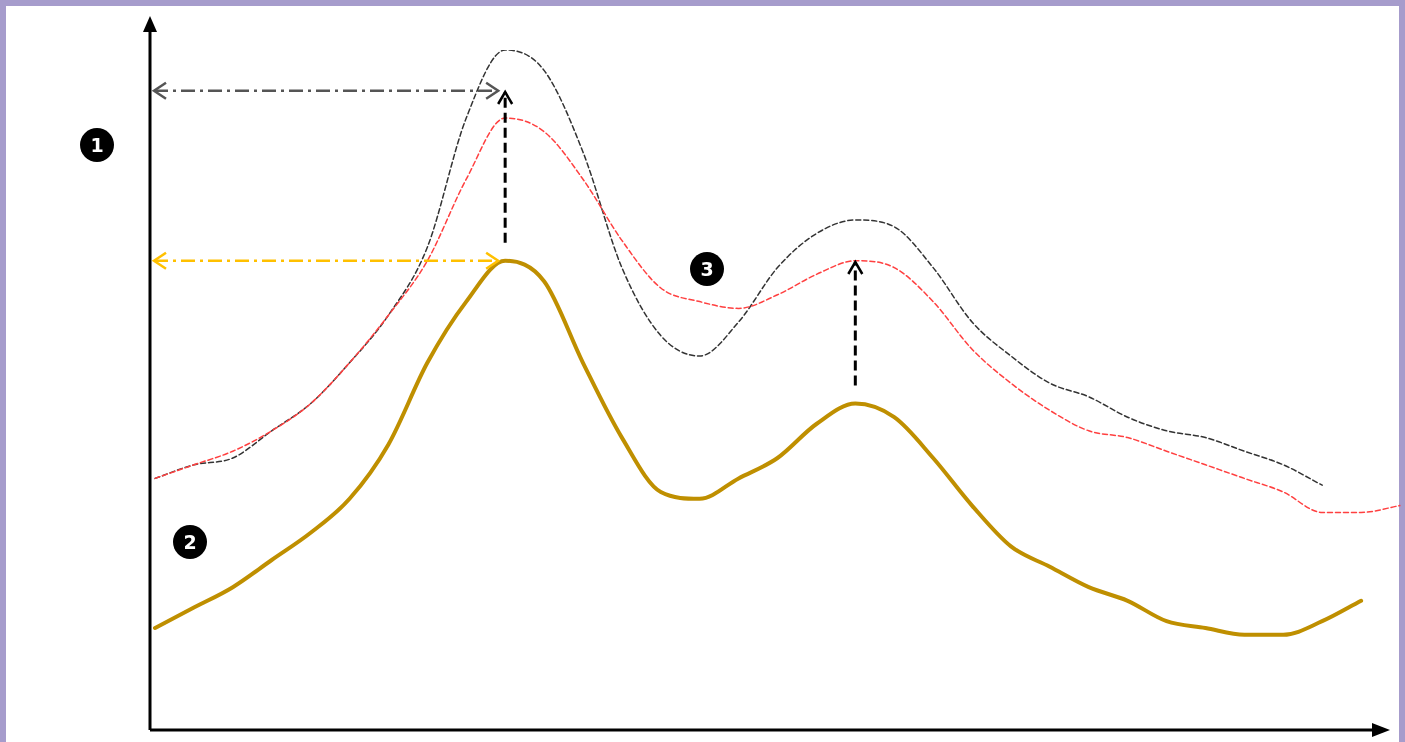 The width and height of the screenshot is (1405, 742). I want to click on text: 1, so click(97, 145).